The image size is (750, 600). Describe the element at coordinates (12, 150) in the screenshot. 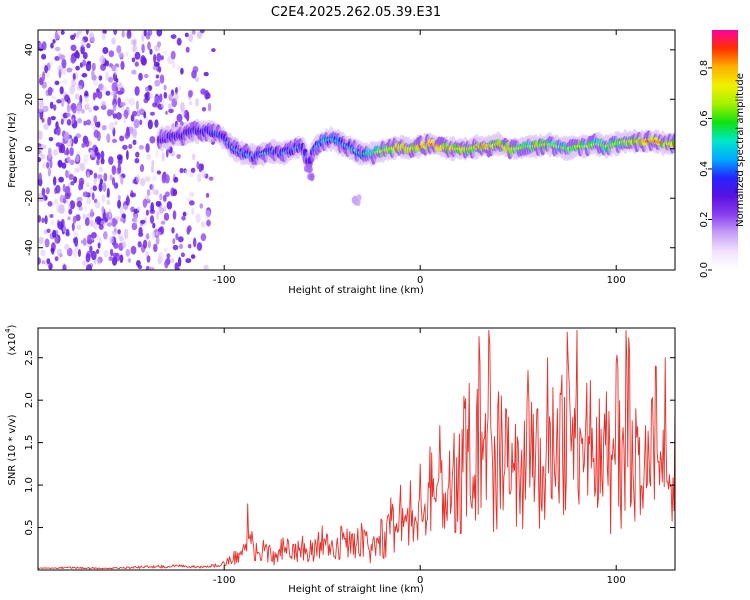

I see `spectrogram-y-label: Frequency (Hz)` at that location.